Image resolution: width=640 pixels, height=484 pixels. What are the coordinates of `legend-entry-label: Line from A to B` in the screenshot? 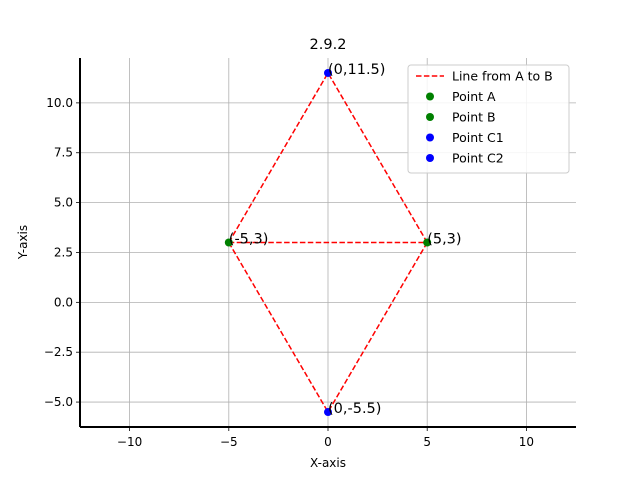 It's located at (502, 76).